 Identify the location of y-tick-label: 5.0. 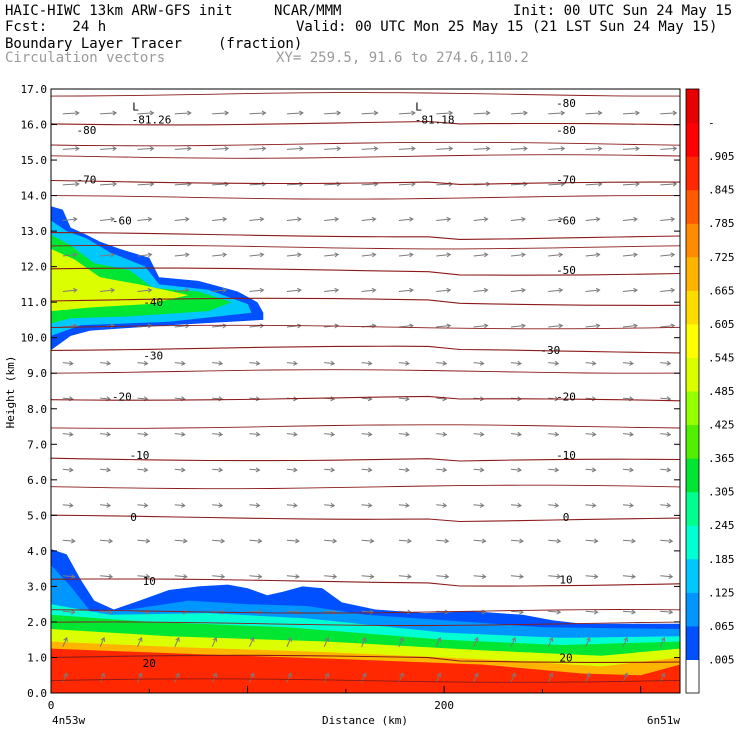
(37, 515).